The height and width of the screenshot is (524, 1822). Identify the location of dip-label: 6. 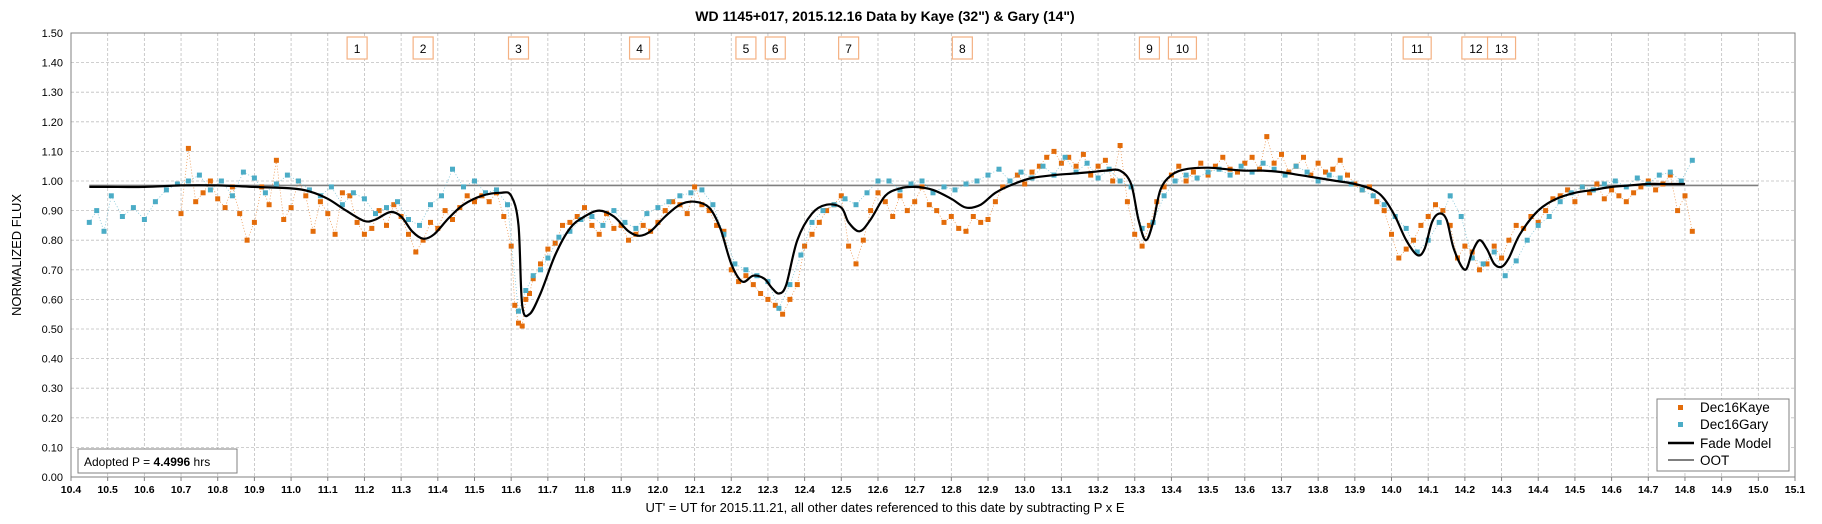
(775, 49).